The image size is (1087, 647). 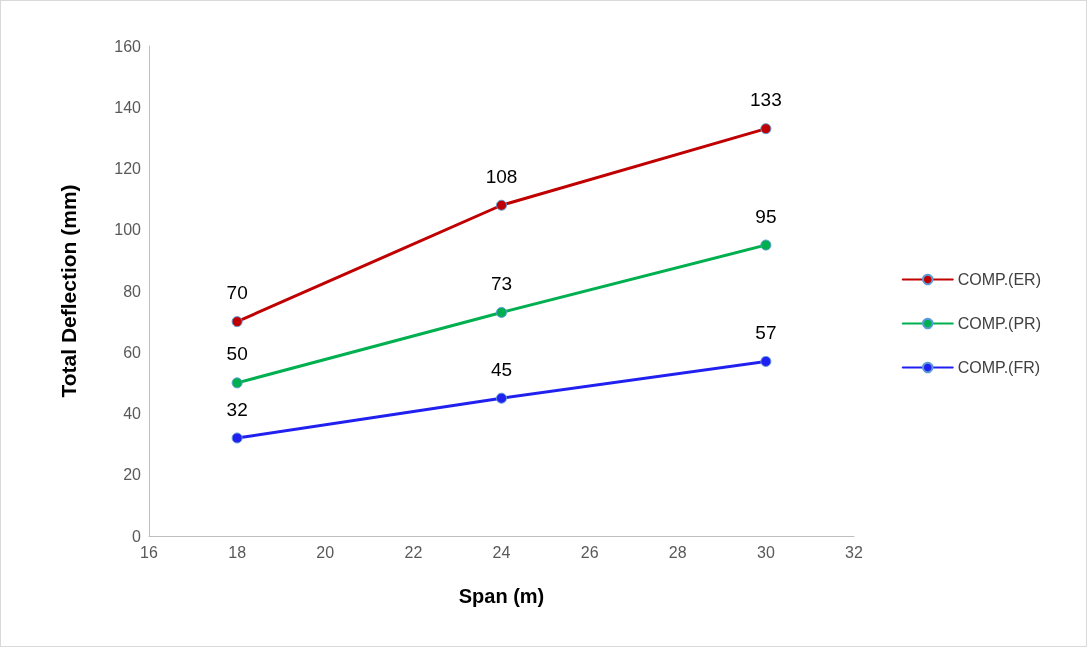 I want to click on data-label: 108, so click(x=501, y=176).